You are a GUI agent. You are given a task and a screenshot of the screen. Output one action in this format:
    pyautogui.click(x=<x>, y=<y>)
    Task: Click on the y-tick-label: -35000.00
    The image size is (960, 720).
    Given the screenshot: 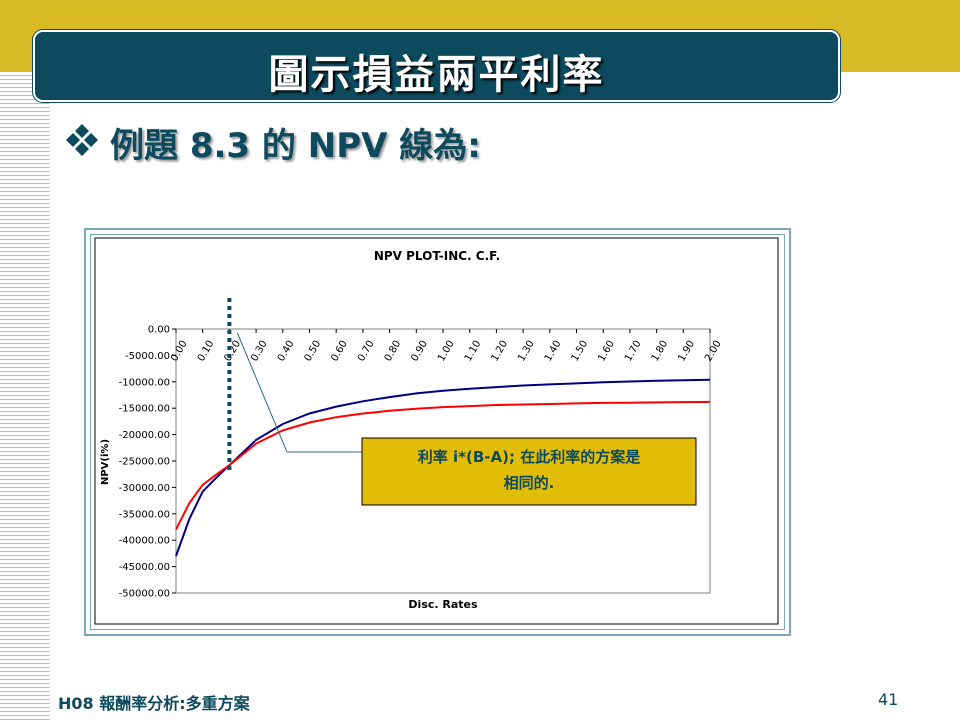 What is the action you would take?
    pyautogui.click(x=144, y=514)
    